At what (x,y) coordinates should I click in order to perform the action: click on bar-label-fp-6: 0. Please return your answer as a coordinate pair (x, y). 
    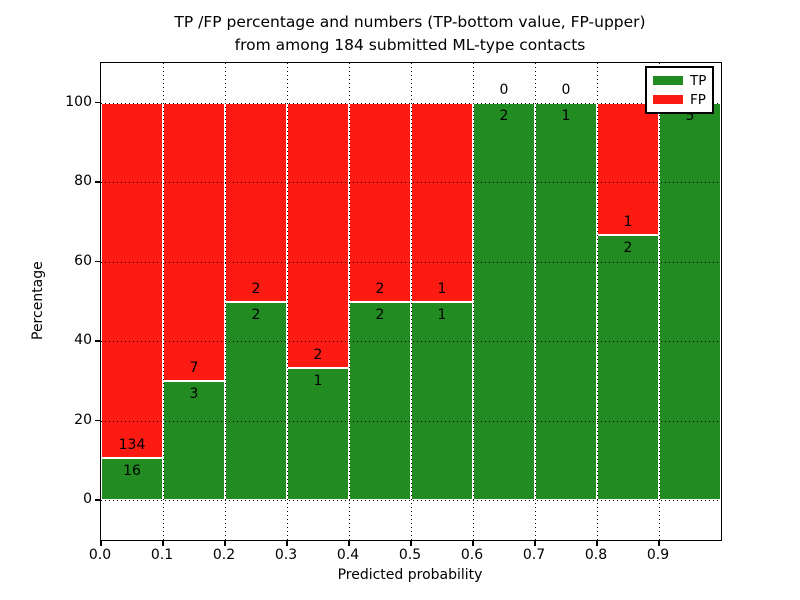
    Looking at the image, I should click on (504, 89).